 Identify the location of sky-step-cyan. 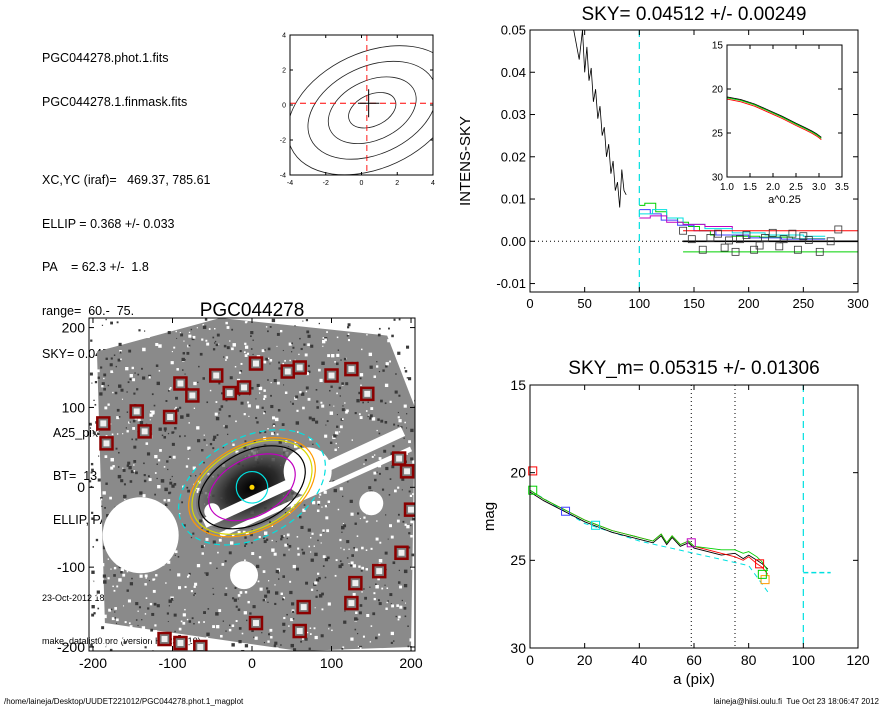
(732, 223).